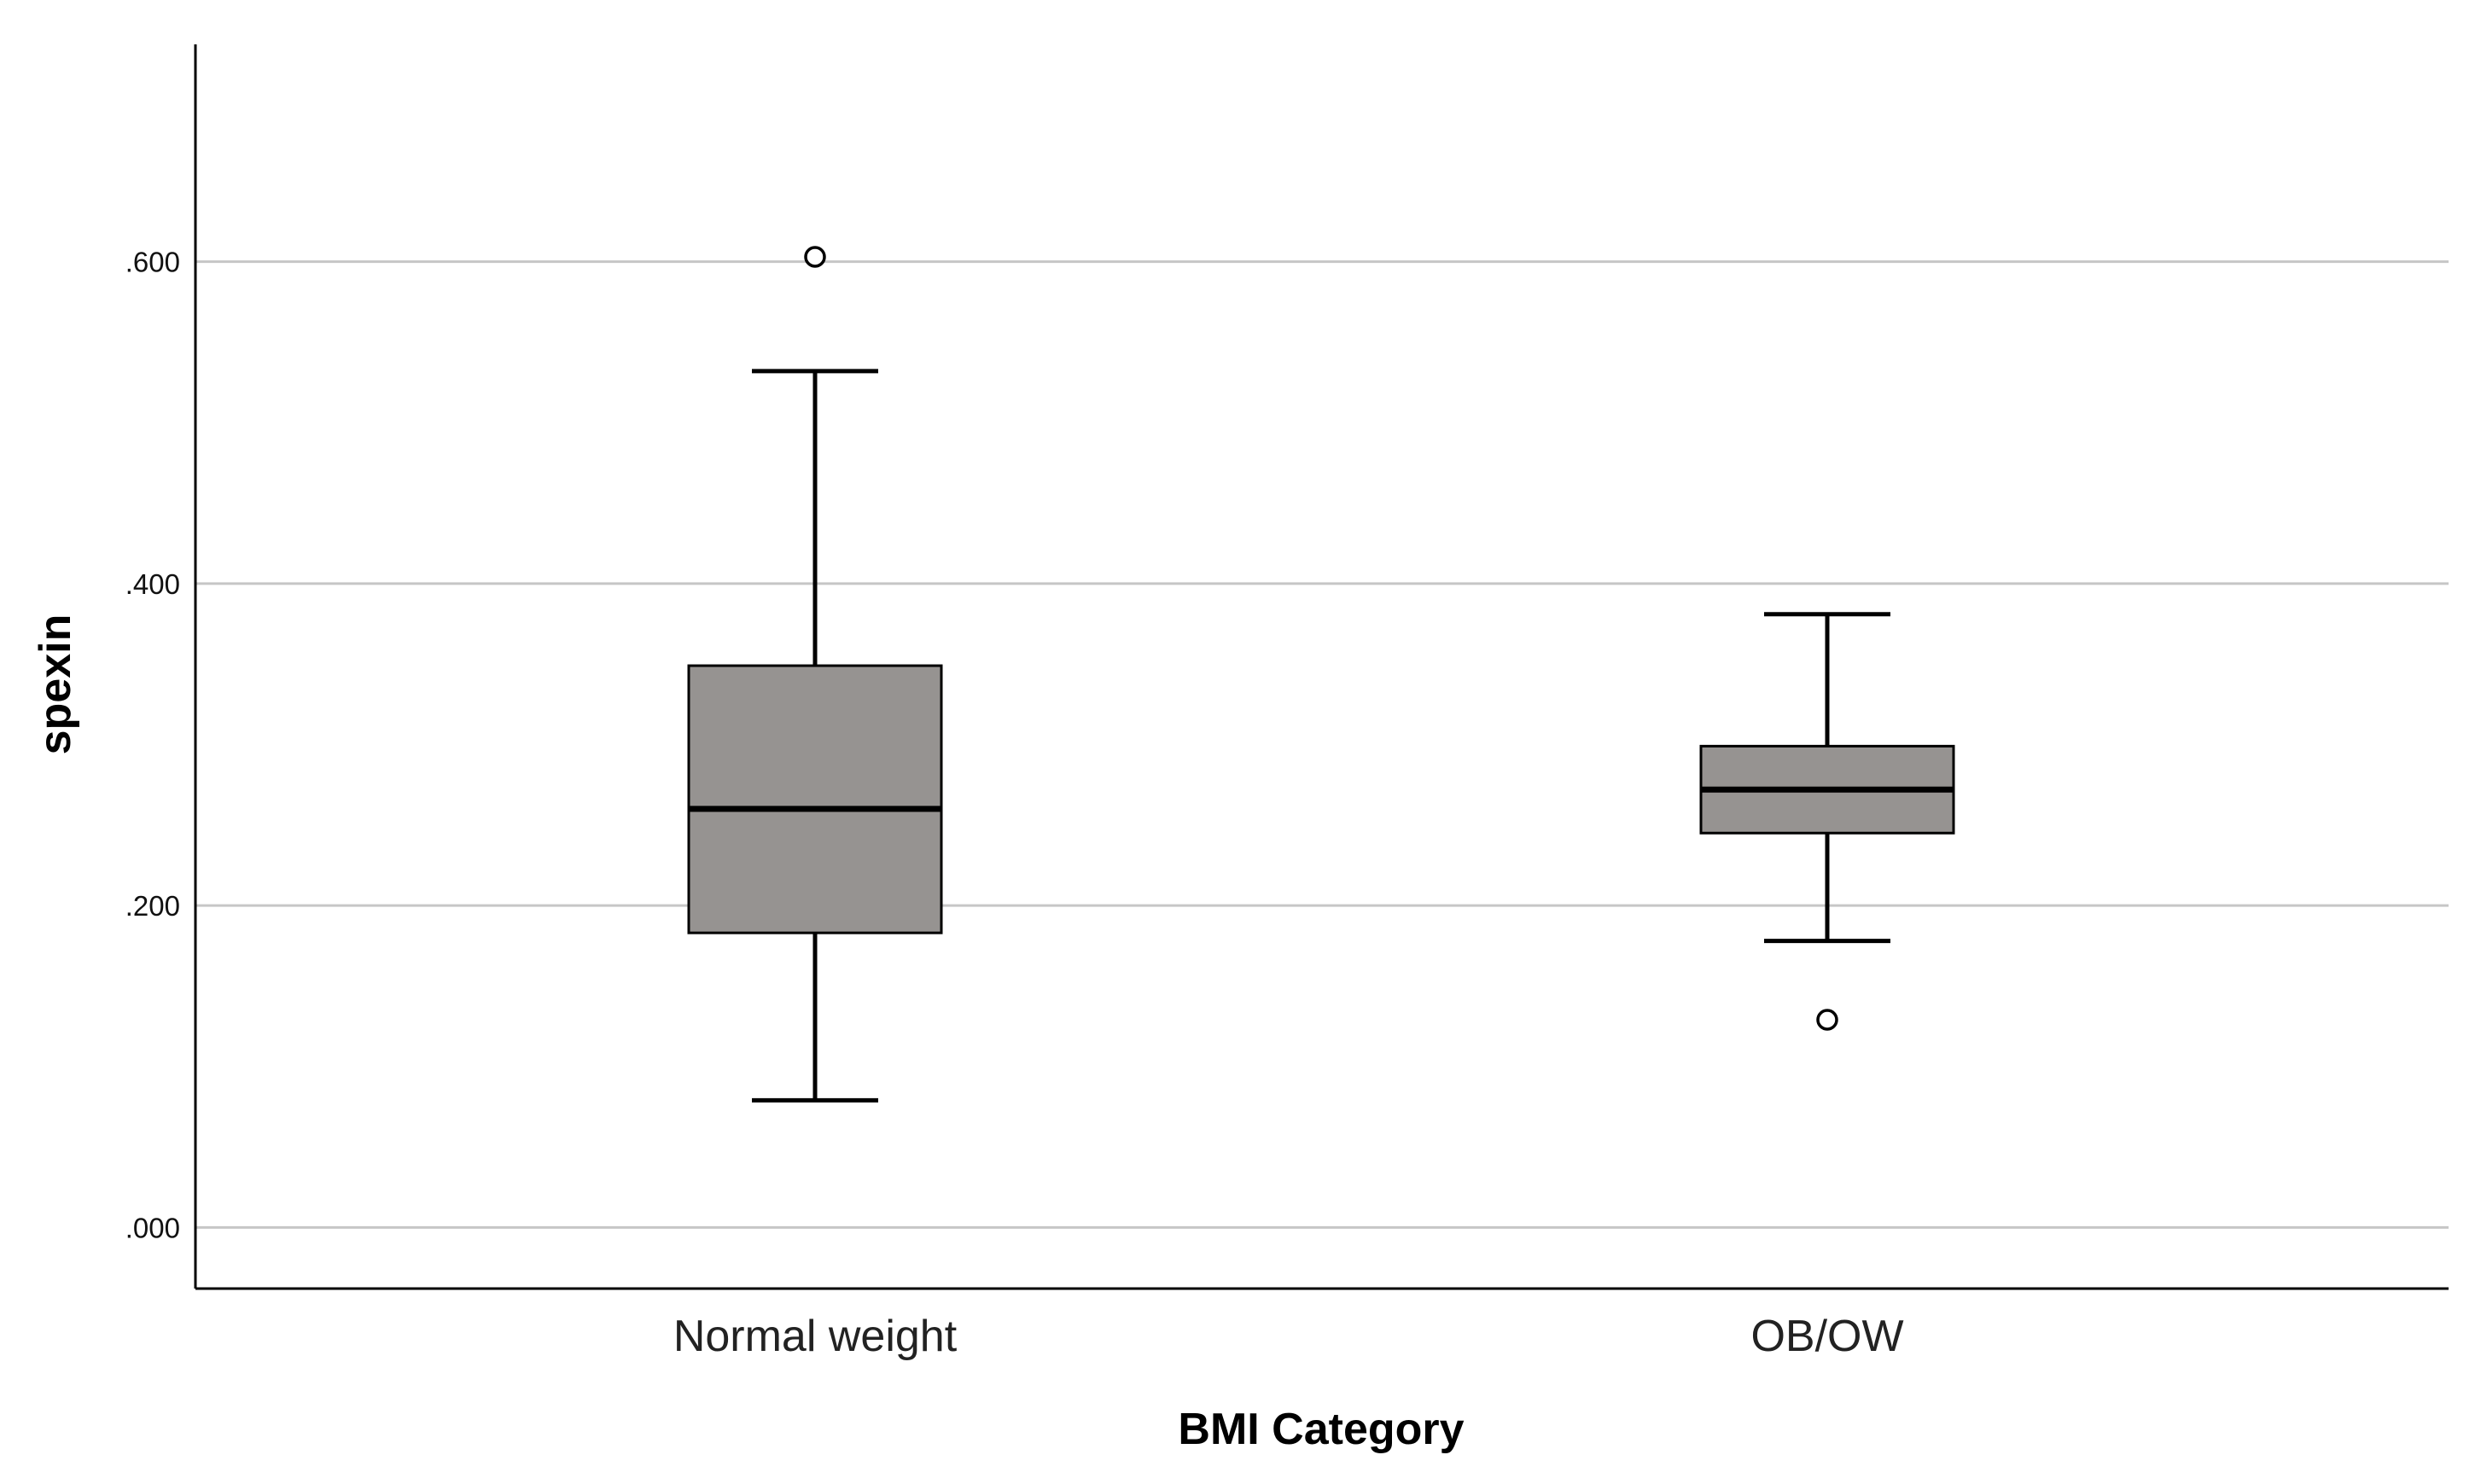 Image resolution: width=2481 pixels, height=1484 pixels. Describe the element at coordinates (153, 1227) in the screenshot. I see `y-tick-label: .000` at that location.